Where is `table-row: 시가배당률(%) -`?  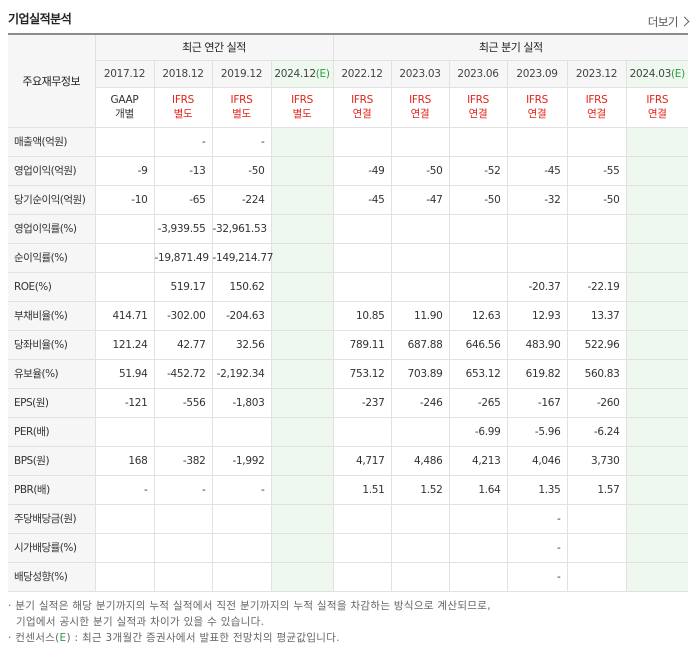 table-row: 시가배당률(%) - is located at coordinates (348, 547).